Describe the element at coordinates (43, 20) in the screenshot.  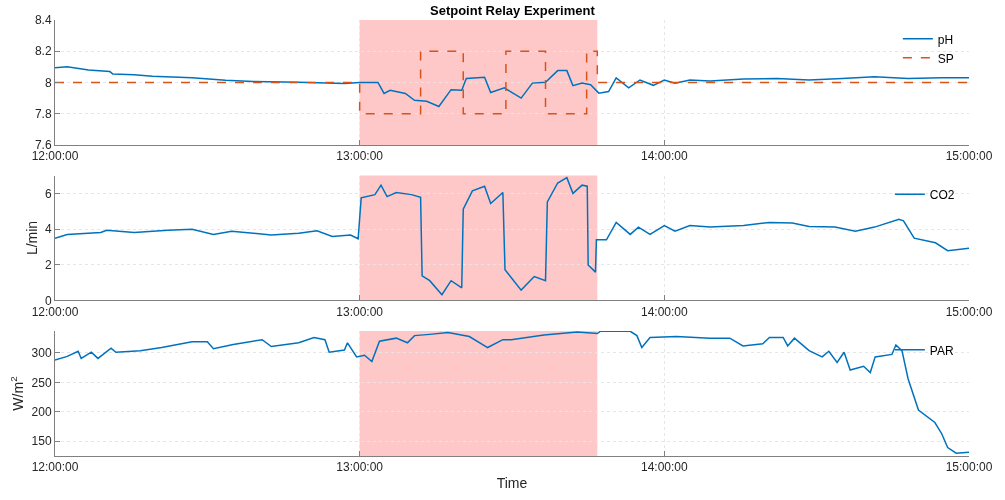
I see `y-tick-label: 8.4` at that location.